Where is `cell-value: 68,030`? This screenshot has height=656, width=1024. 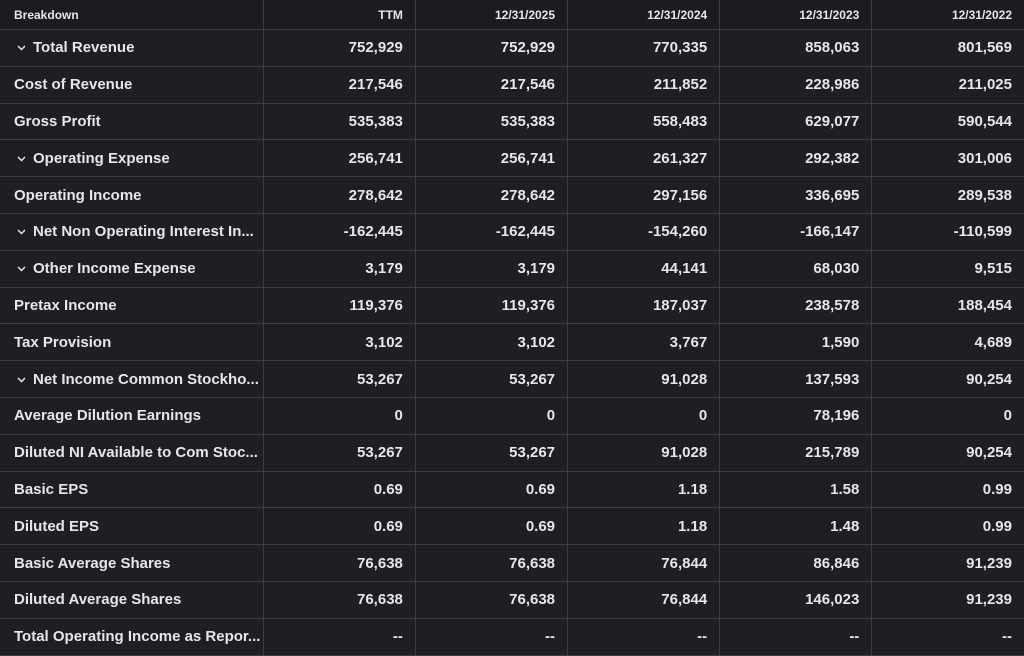 cell-value: 68,030 is located at coordinates (796, 268).